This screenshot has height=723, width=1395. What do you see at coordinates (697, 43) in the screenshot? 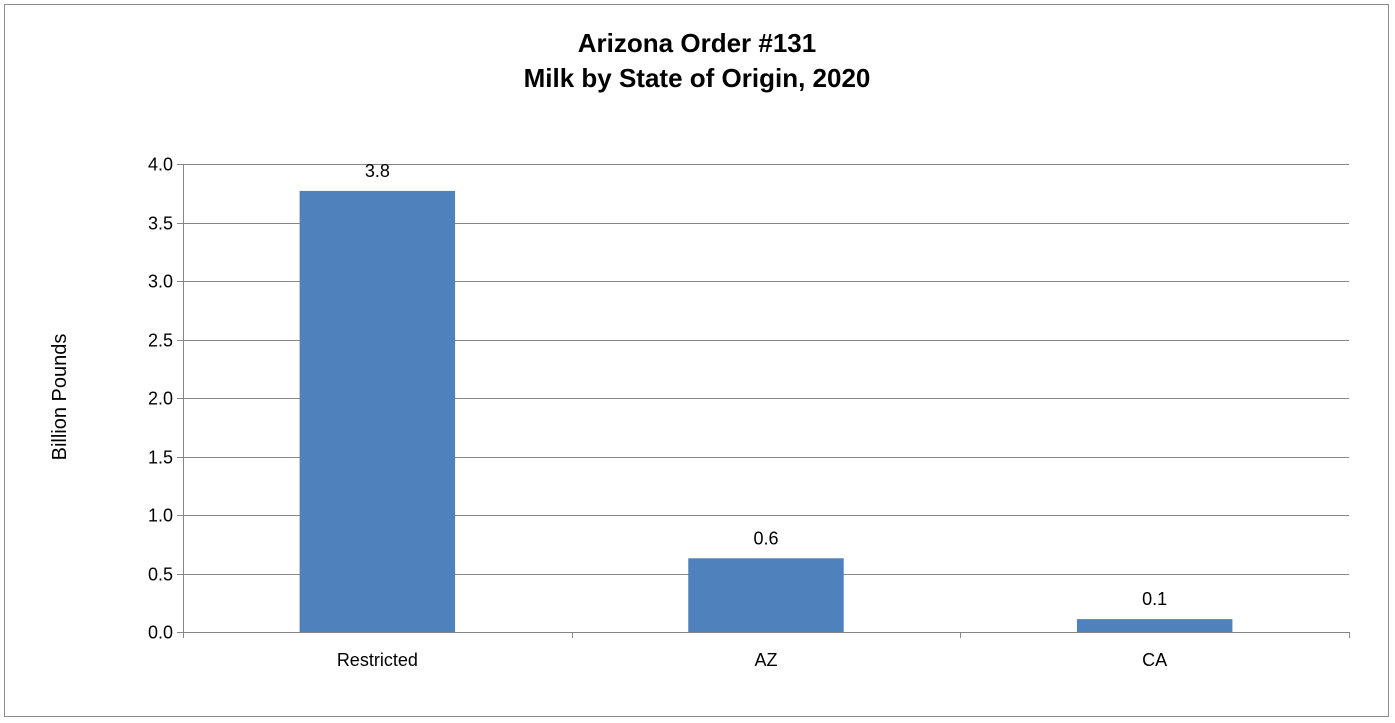
I see `chart-title-line-1: Arizona Order #131` at bounding box center [697, 43].